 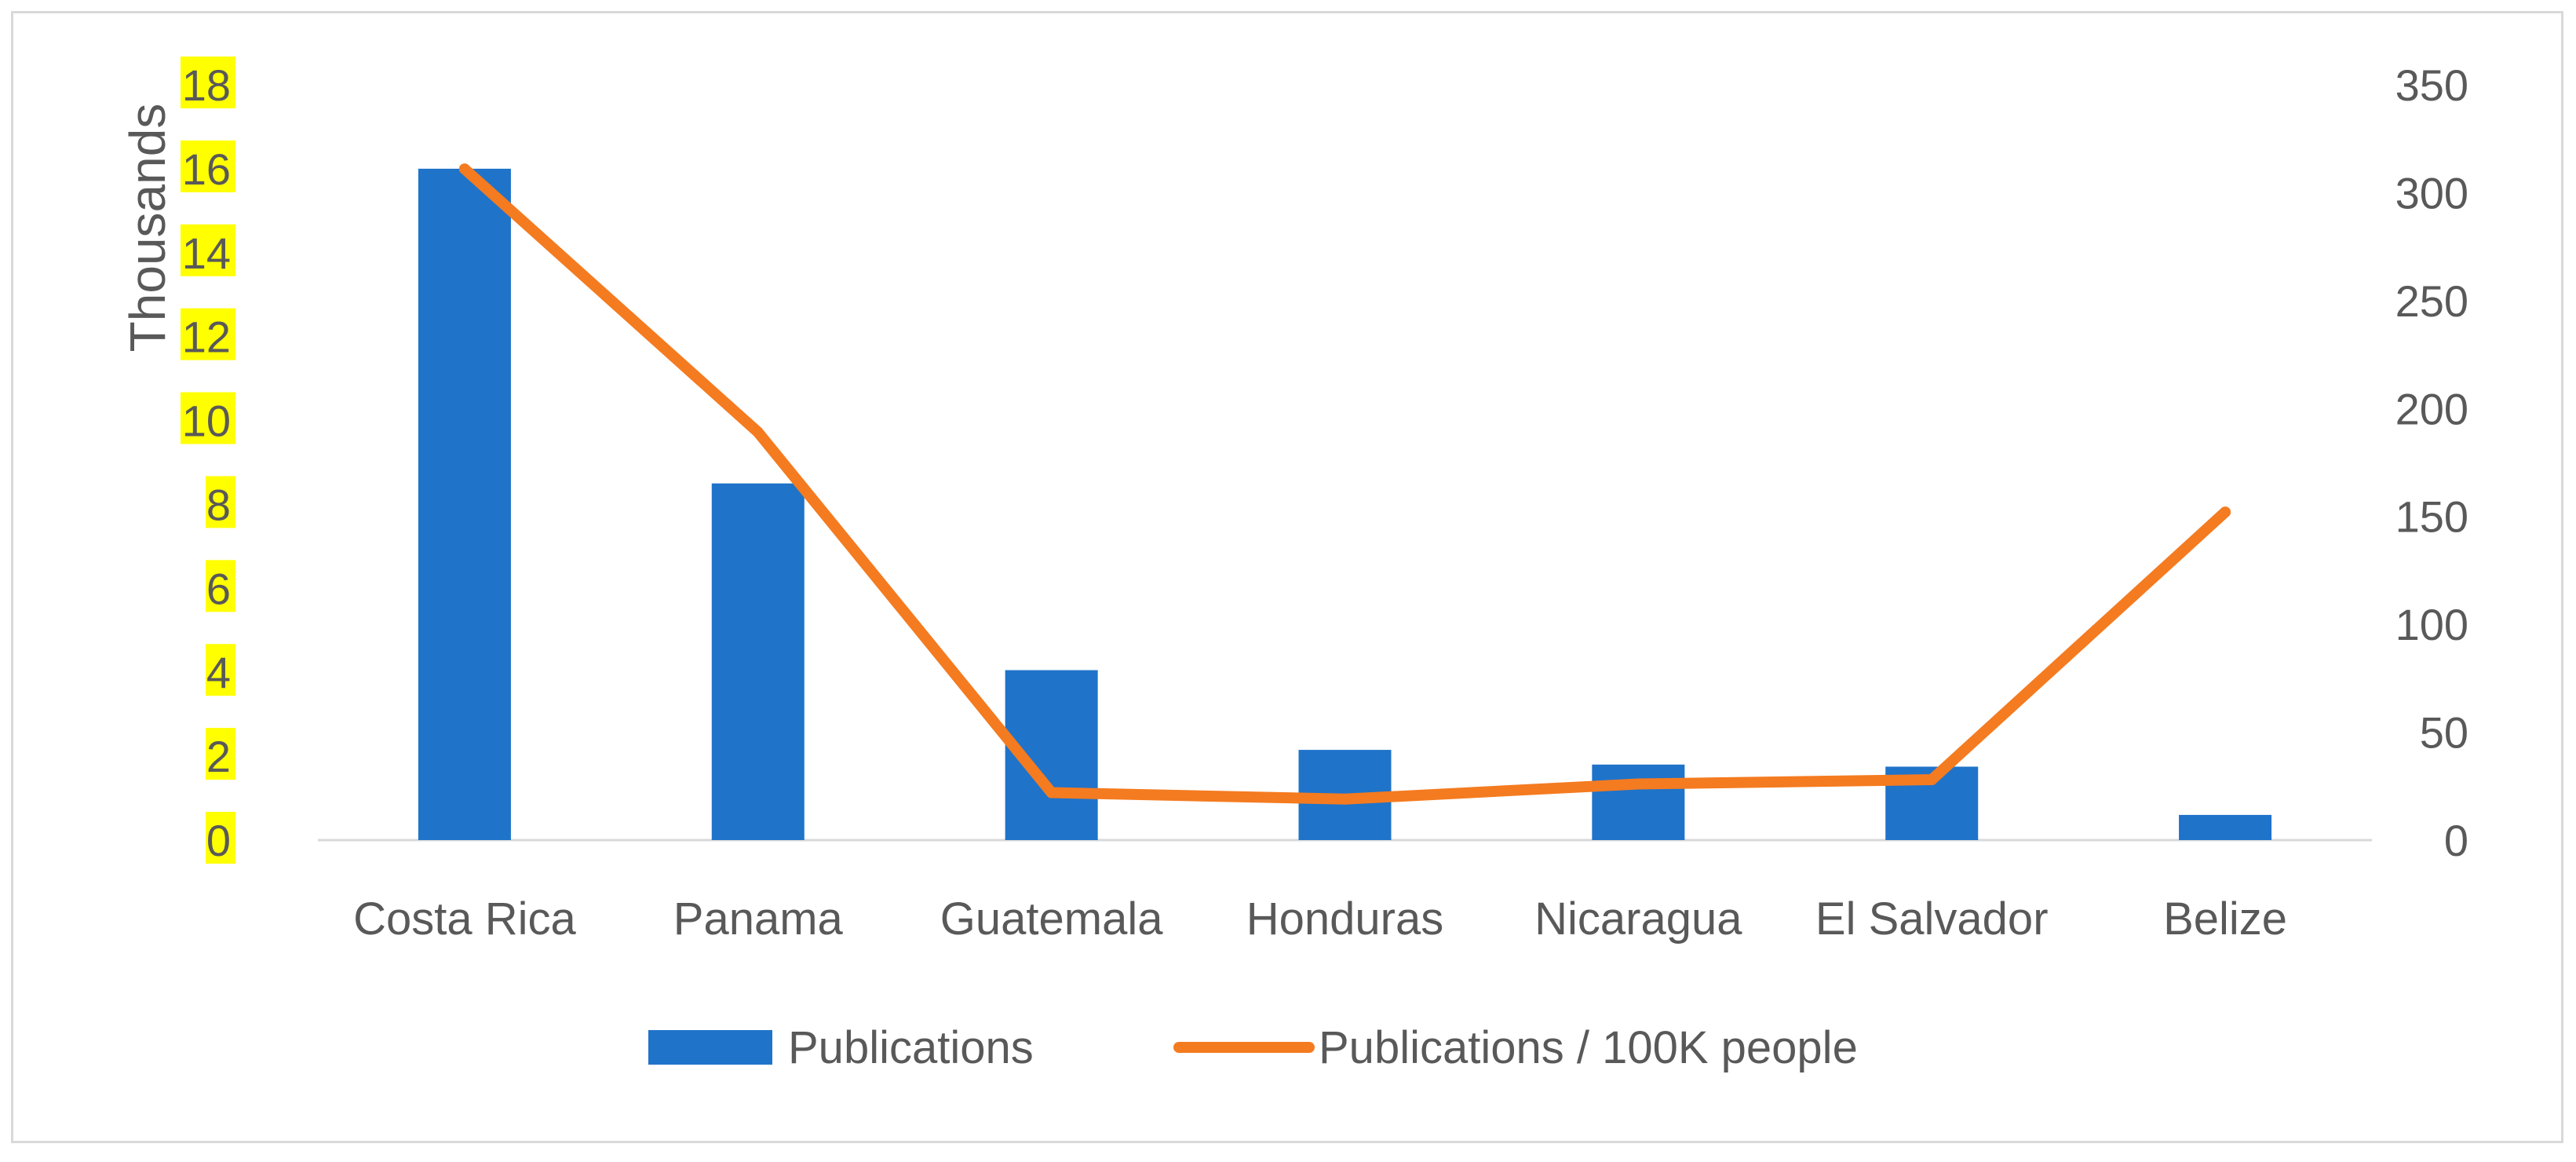 I want to click on category-label: Guatemala, so click(x=1051, y=919).